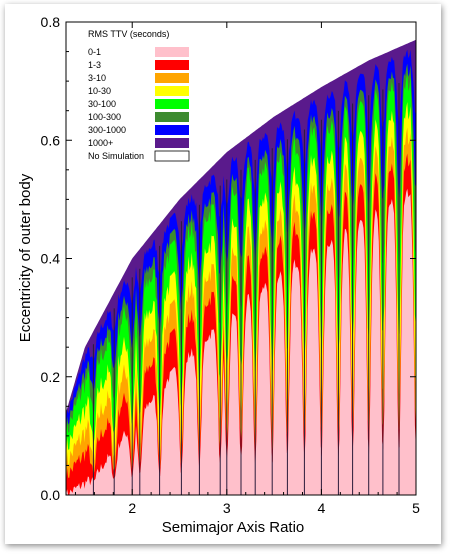 This screenshot has height=555, width=450. I want to click on x-tick-label-3: 5, so click(416, 508).